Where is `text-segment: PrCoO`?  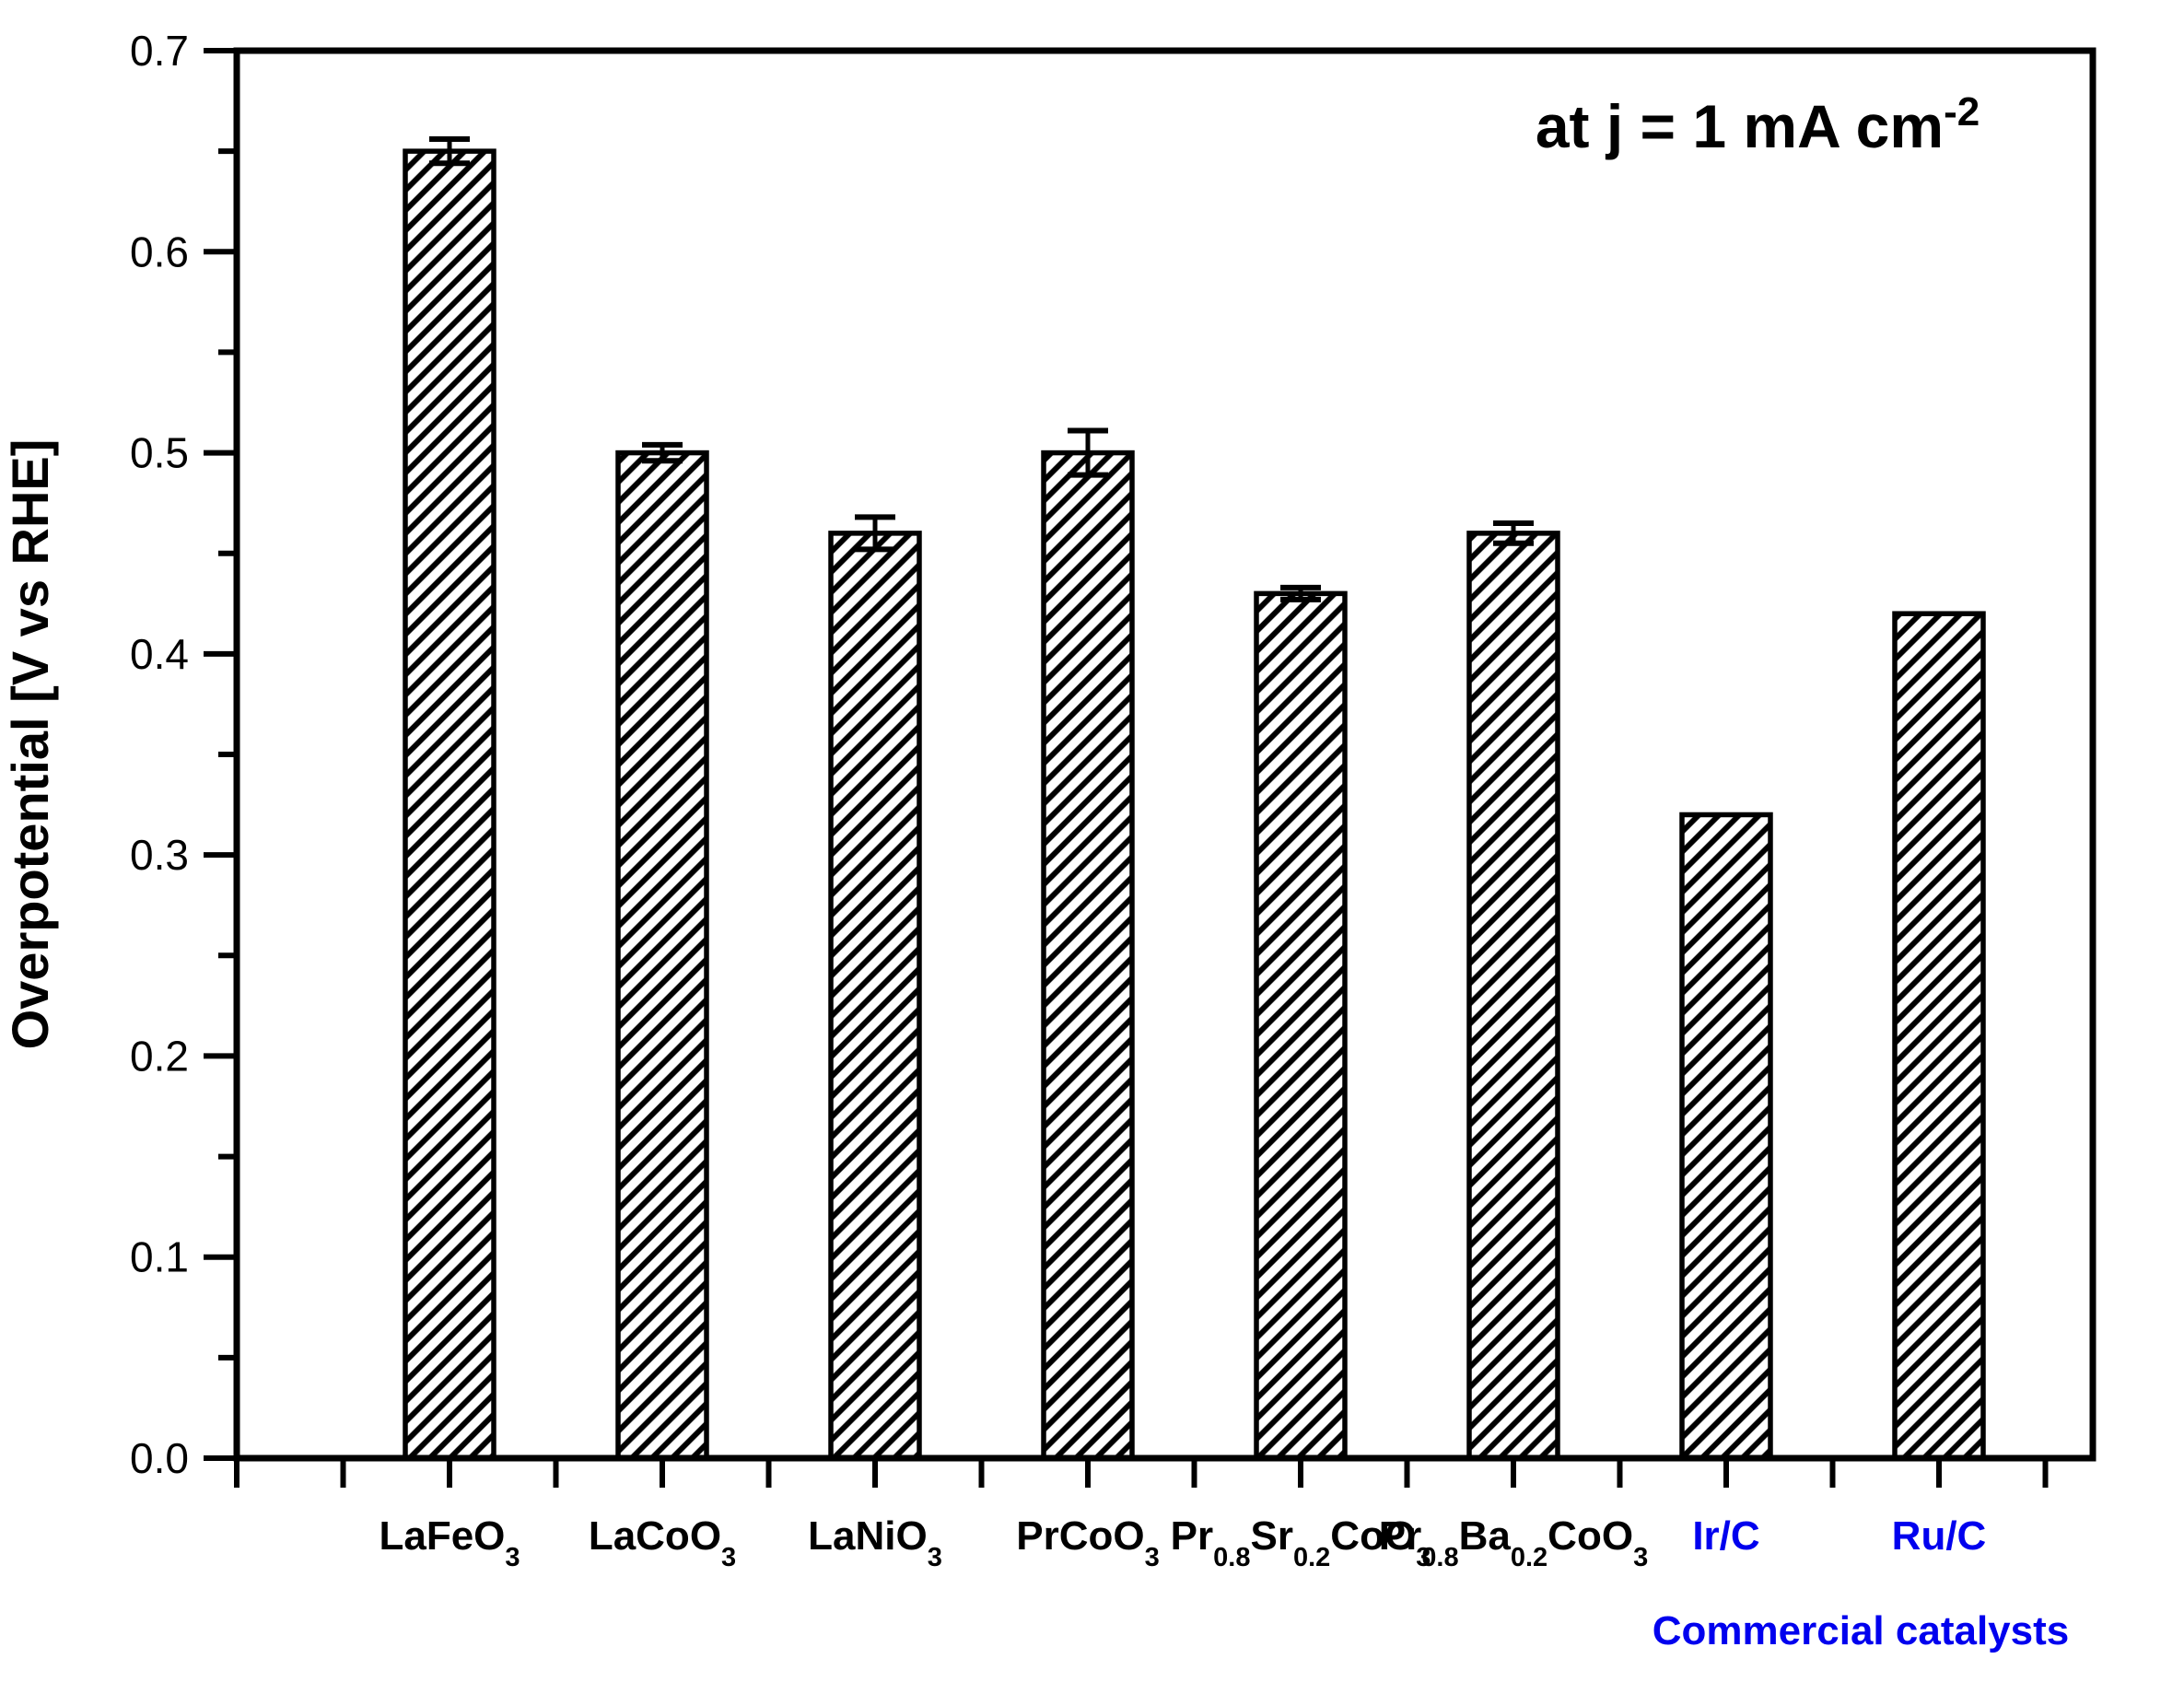
text-segment: PrCoO is located at coordinates (1080, 1536).